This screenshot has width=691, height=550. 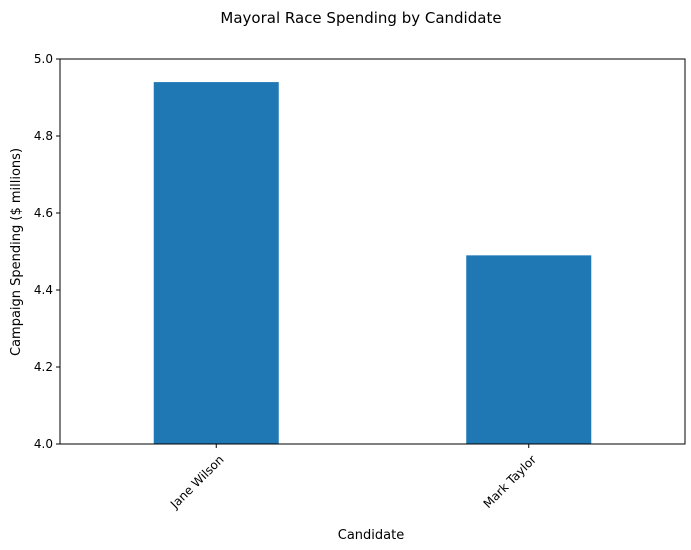 What do you see at coordinates (43, 444) in the screenshot?
I see `y-tick-label: 4.0` at bounding box center [43, 444].